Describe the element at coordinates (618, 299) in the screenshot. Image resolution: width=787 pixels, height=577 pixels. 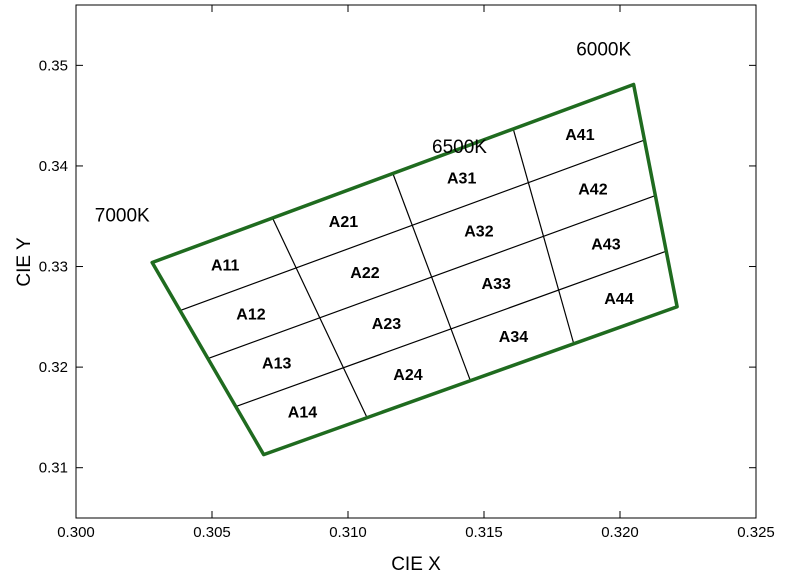
I see `bin-label-a44: A44` at that location.